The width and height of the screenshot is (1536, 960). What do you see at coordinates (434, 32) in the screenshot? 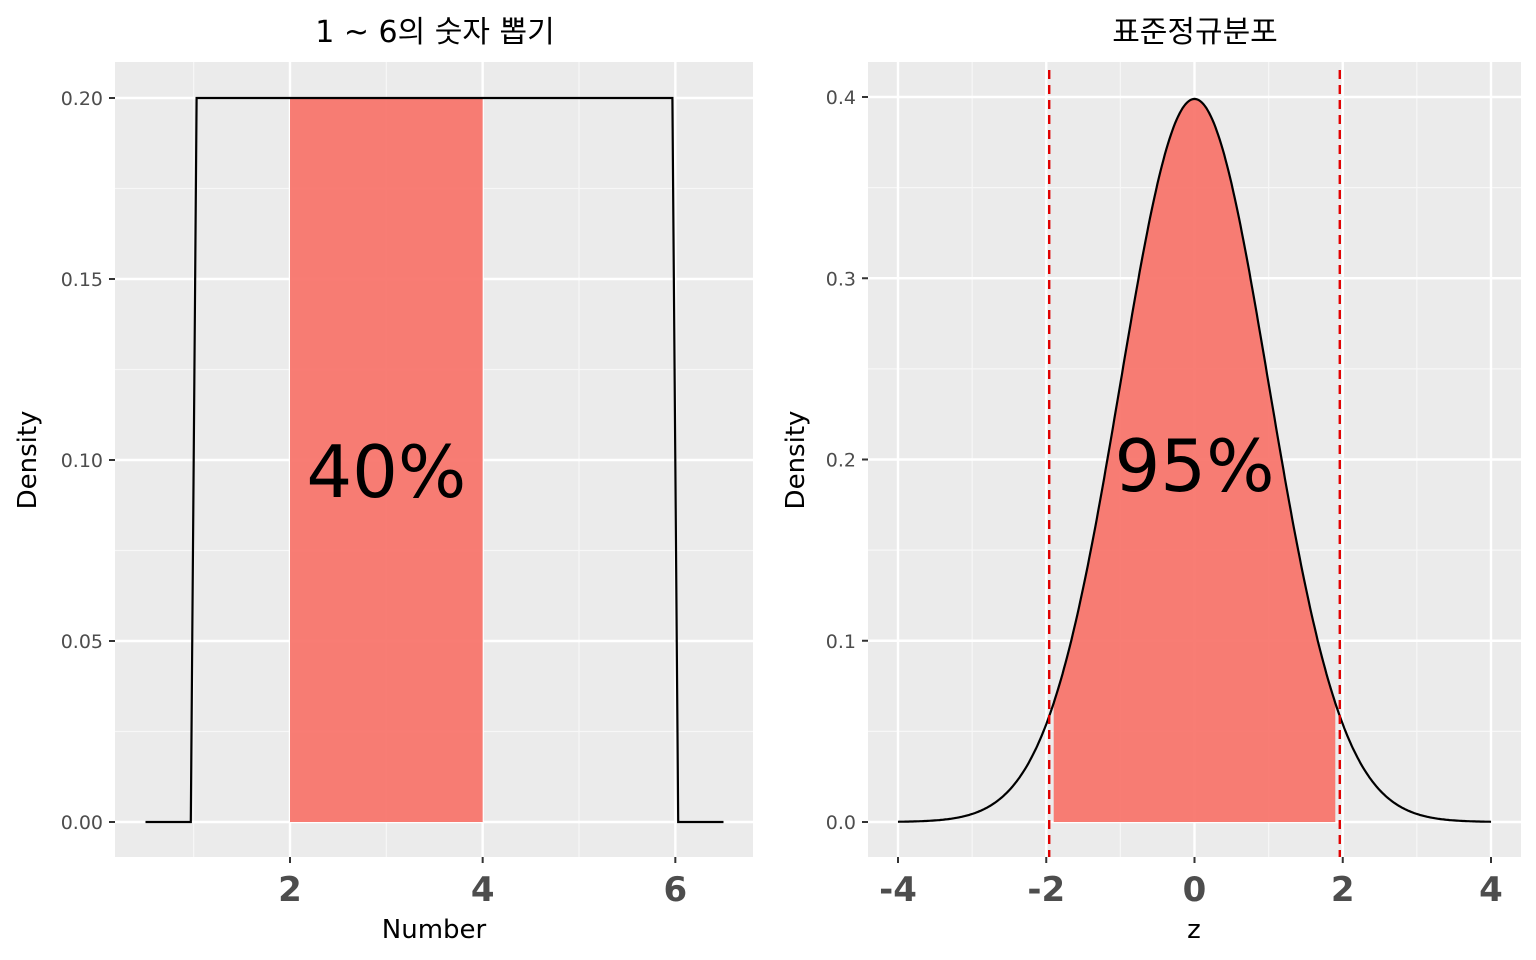
I see `uniform-chart-title: 1 ~ 6의 숫자 뽑기` at bounding box center [434, 32].